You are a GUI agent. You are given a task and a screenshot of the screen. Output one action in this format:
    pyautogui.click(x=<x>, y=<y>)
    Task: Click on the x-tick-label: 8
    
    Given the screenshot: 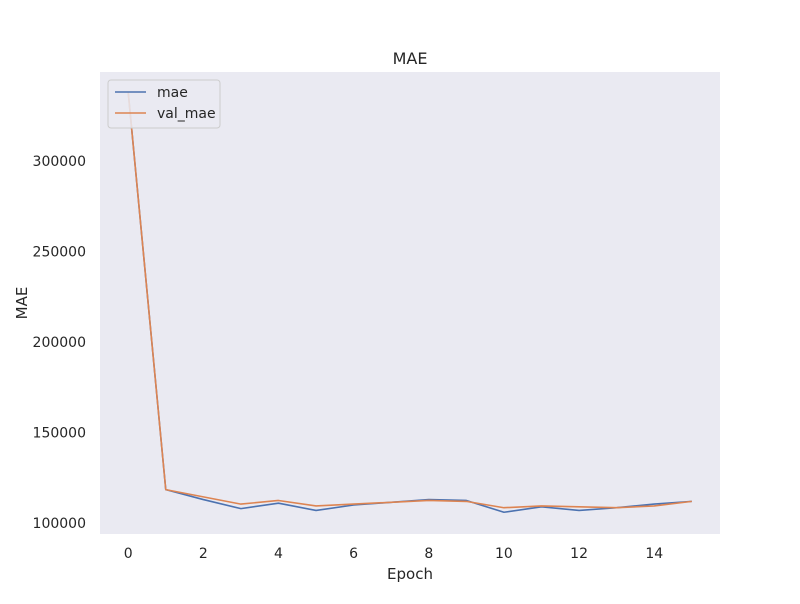 What is the action you would take?
    pyautogui.click(x=428, y=554)
    